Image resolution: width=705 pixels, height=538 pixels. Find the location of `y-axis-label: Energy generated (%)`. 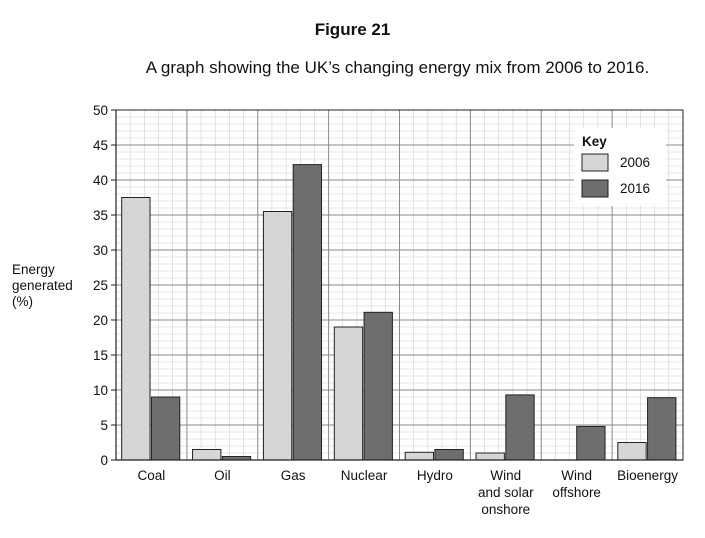

y-axis-label: Energy generated (%) is located at coordinates (42, 286).